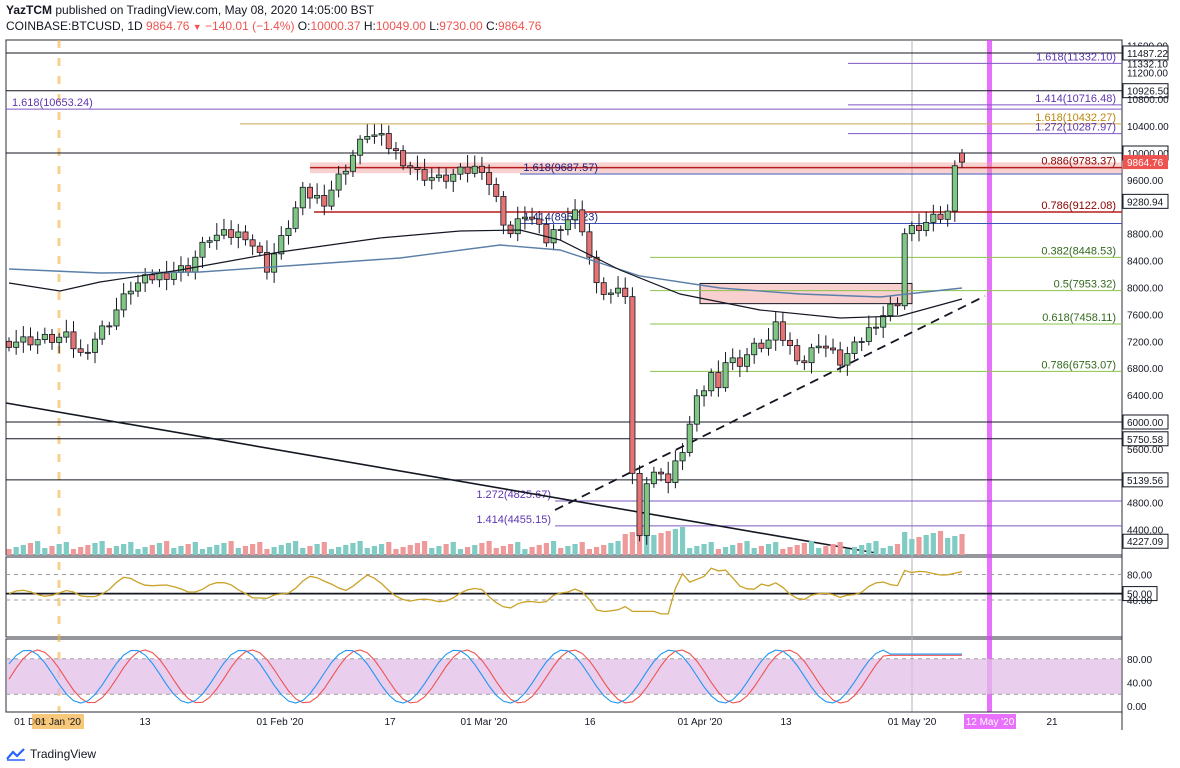  Describe the element at coordinates (564, 597) in the screenshot. I see `rsi-pane` at that location.